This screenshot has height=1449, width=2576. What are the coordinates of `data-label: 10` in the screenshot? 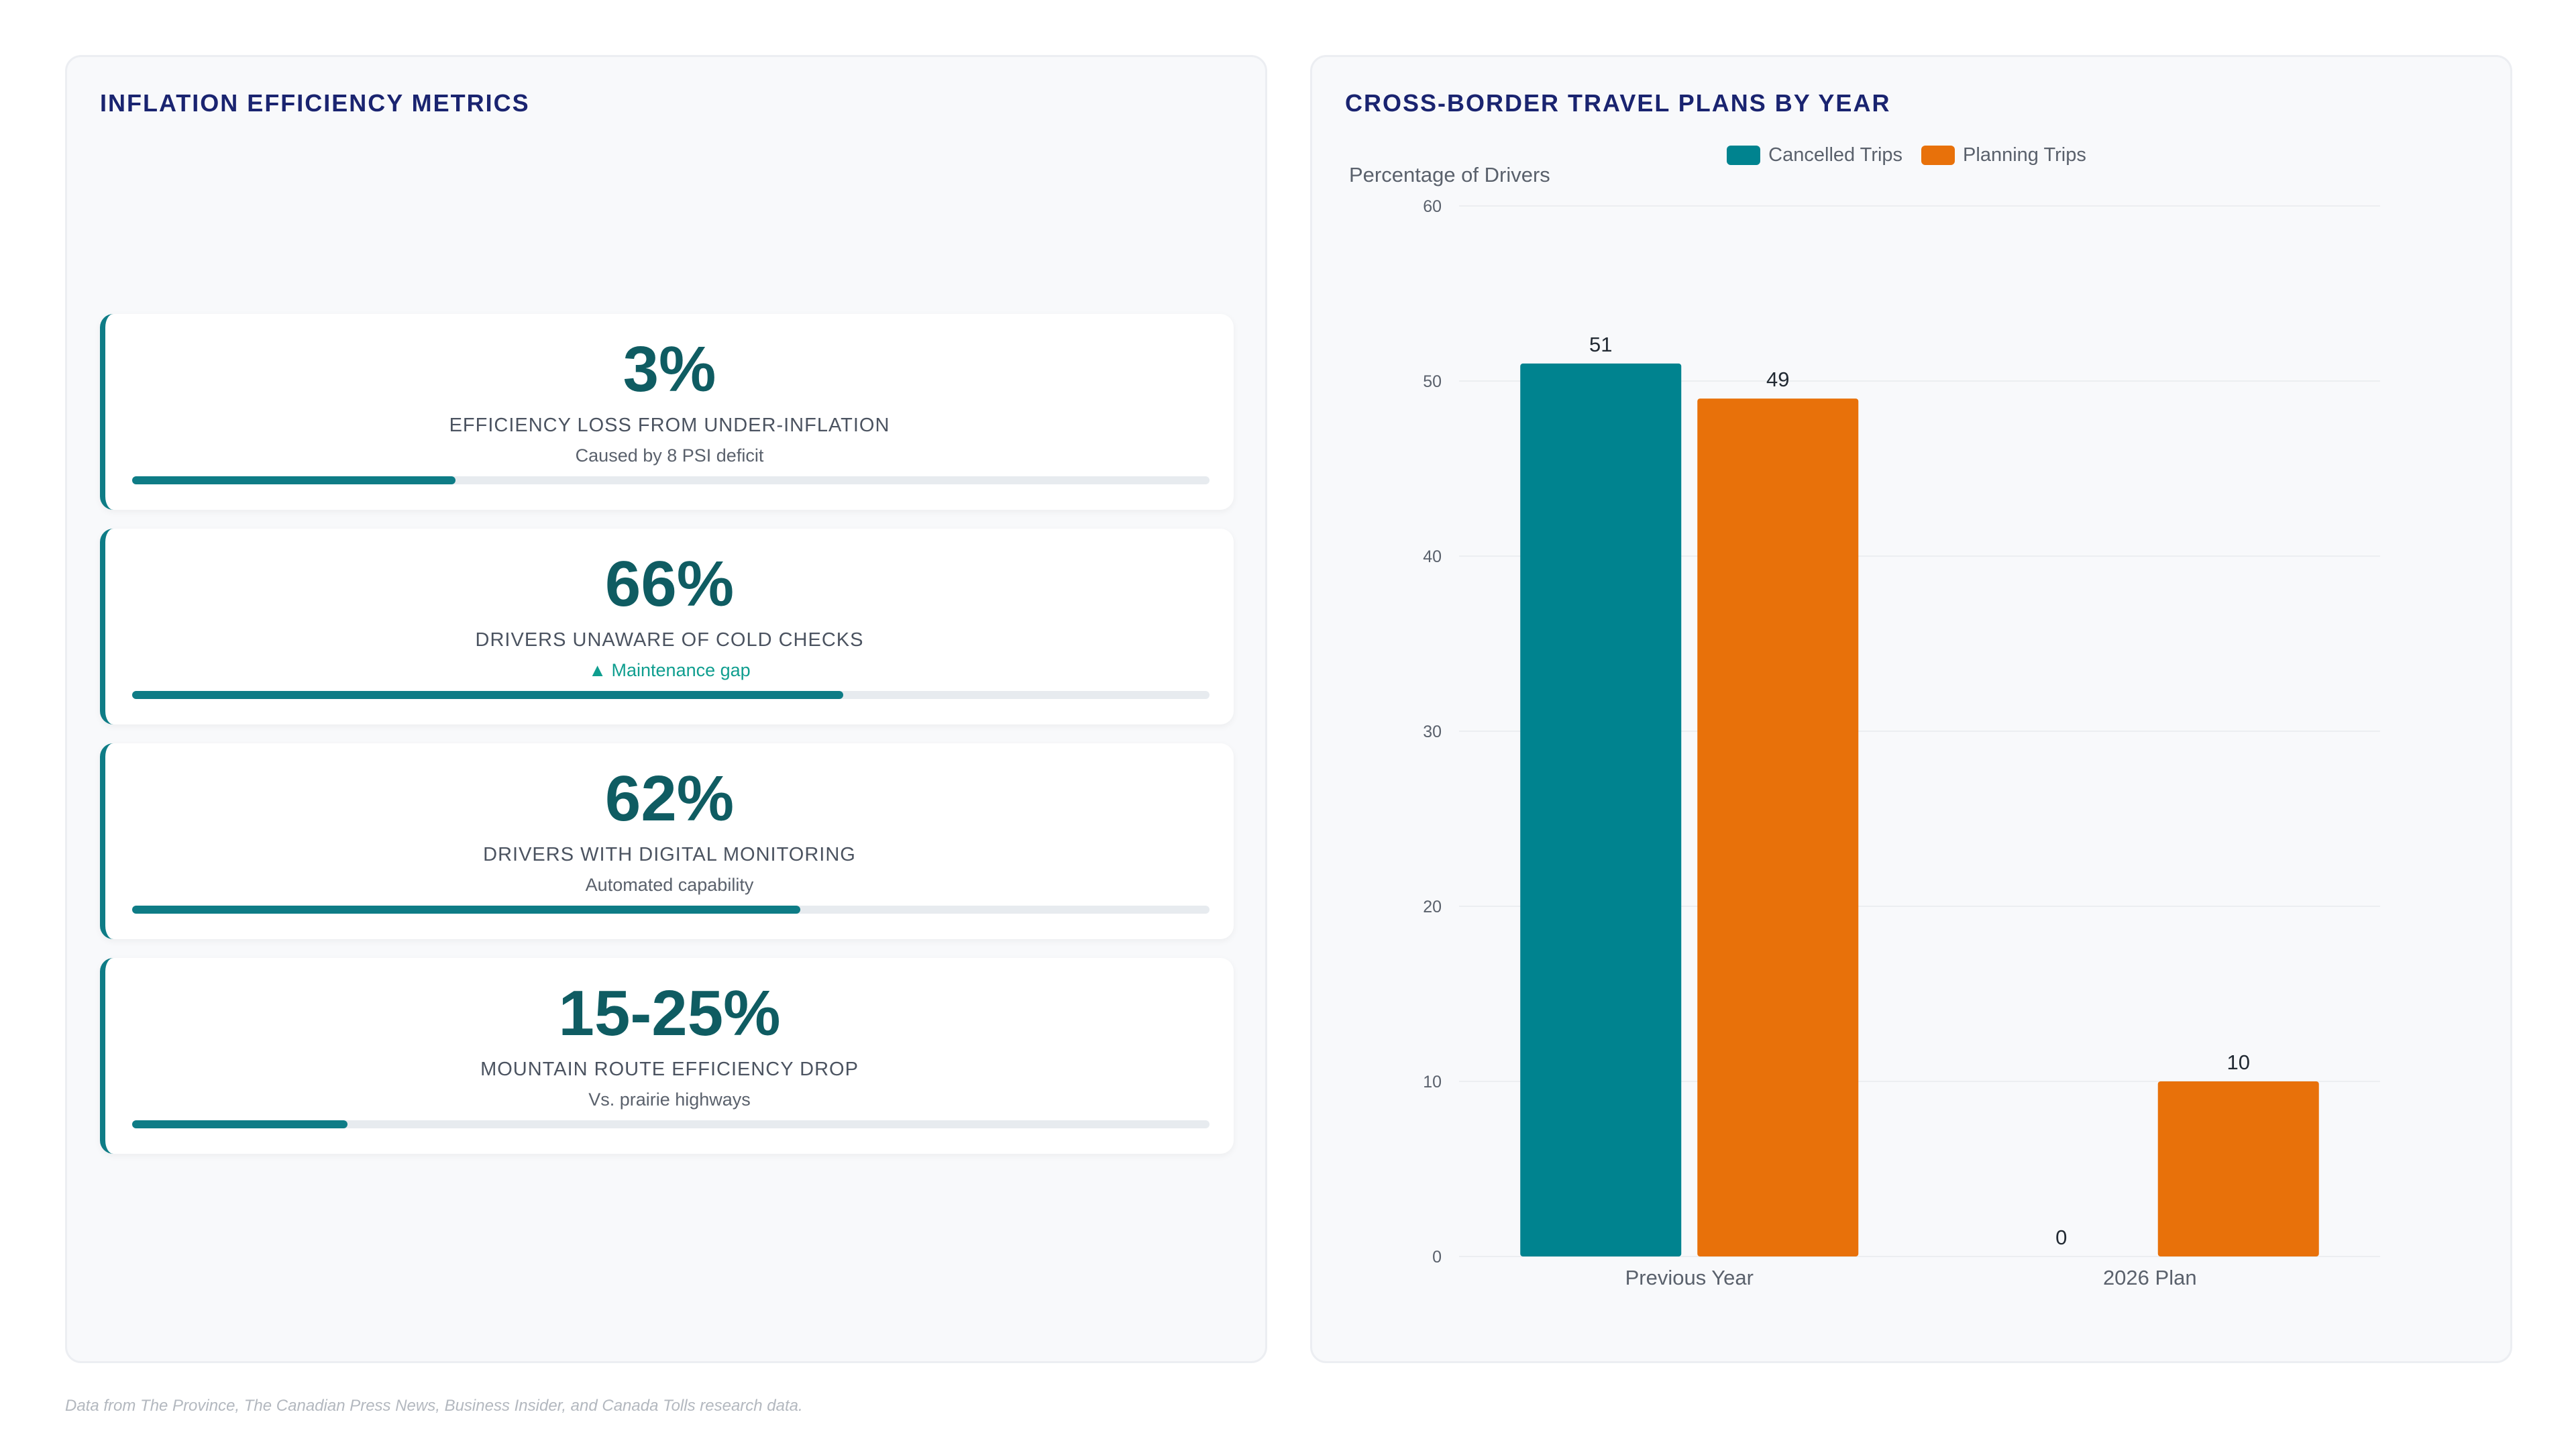 It's located at (2238, 1062).